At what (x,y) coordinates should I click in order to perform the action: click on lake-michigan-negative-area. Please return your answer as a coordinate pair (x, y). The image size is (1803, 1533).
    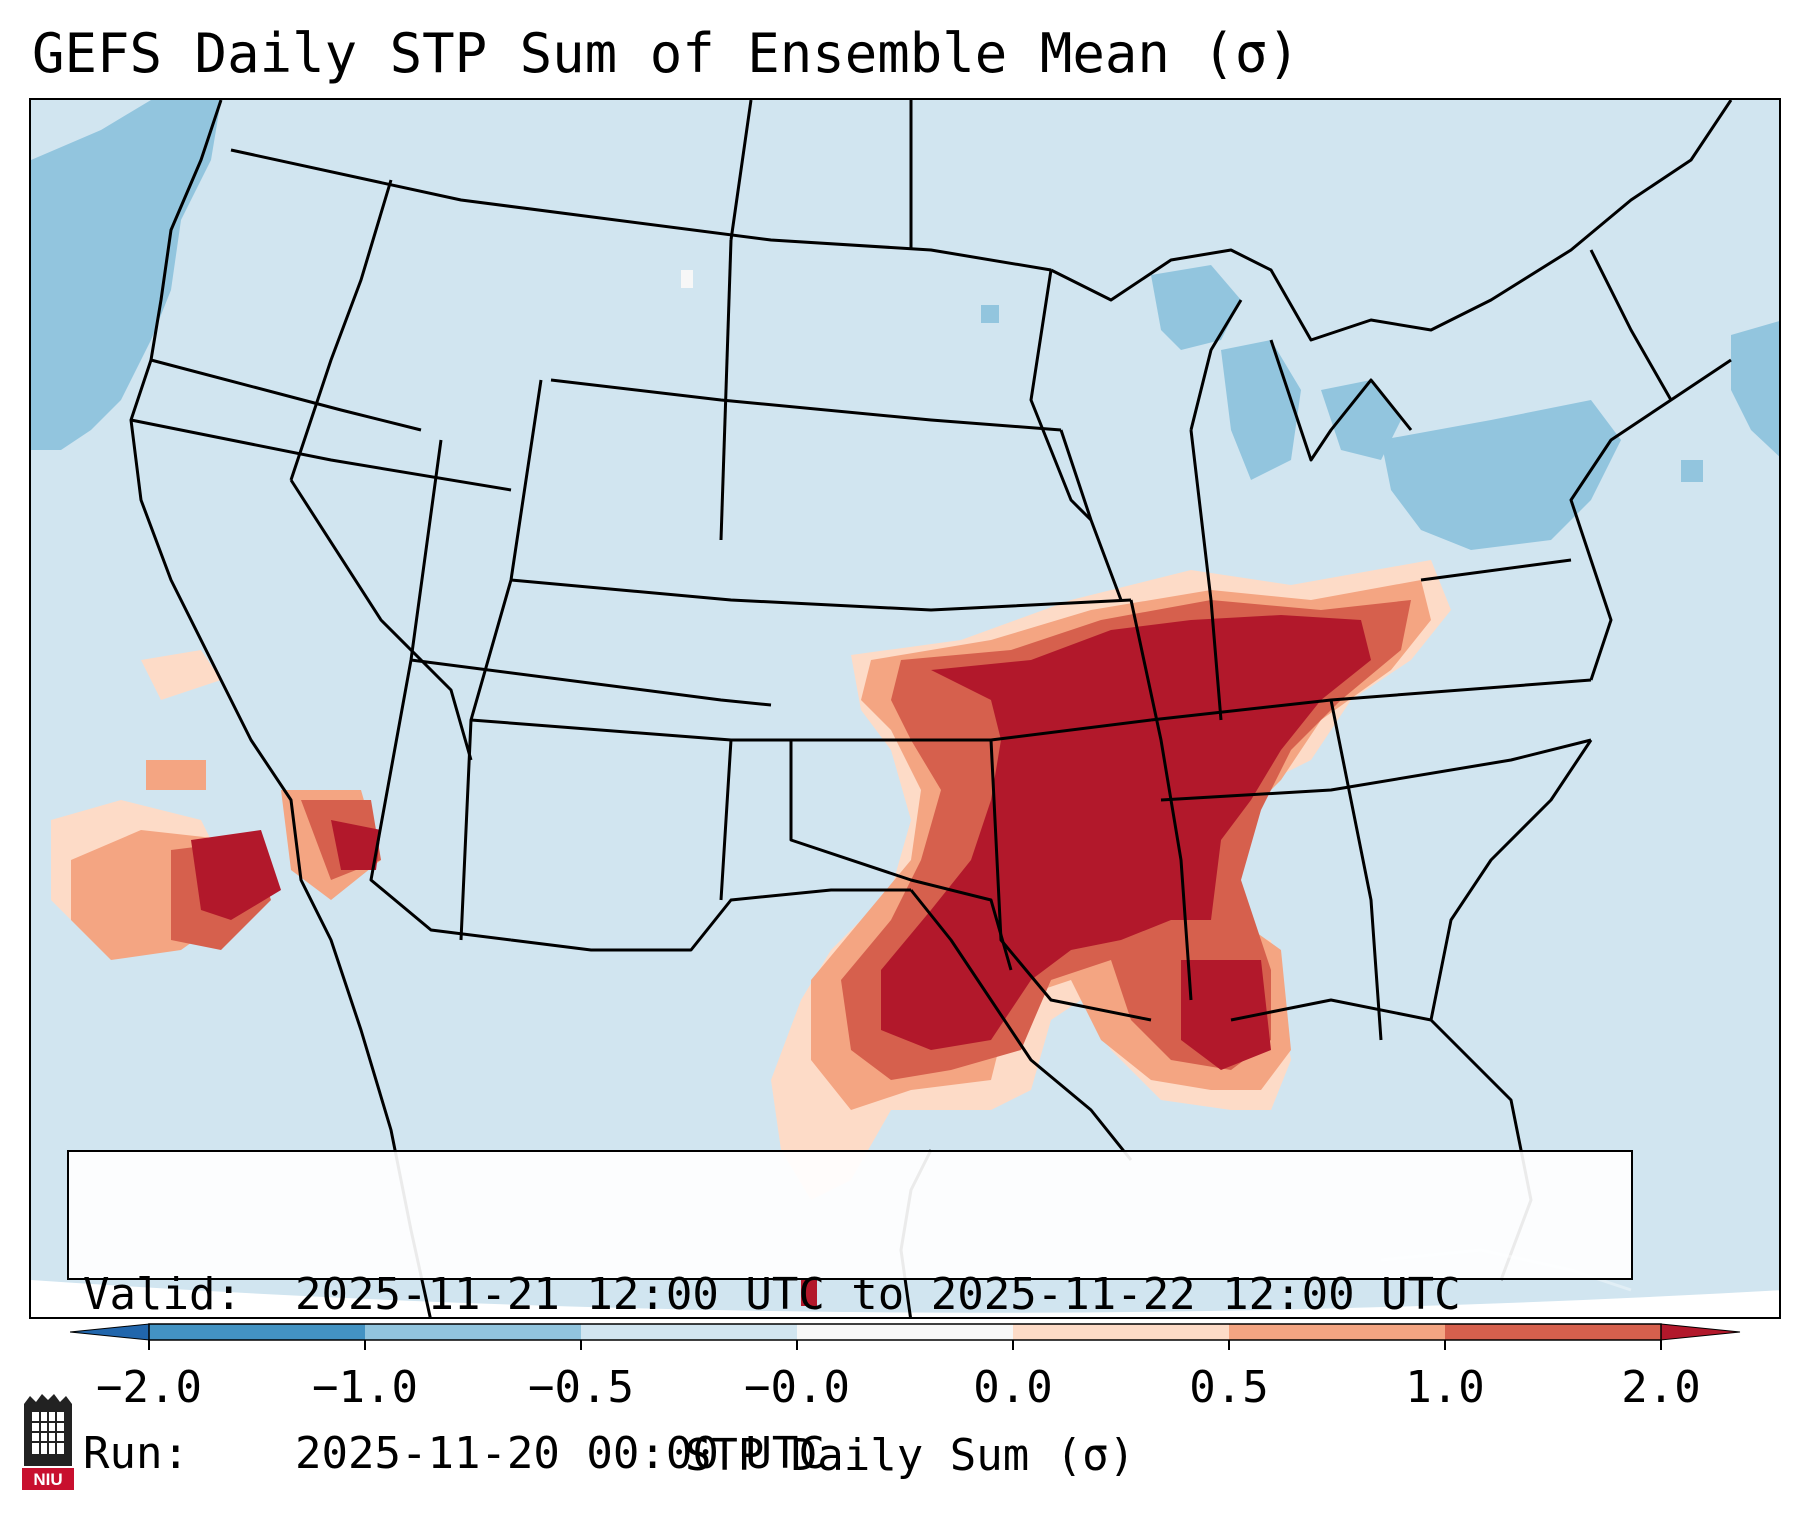
    Looking at the image, I should click on (1261, 410).